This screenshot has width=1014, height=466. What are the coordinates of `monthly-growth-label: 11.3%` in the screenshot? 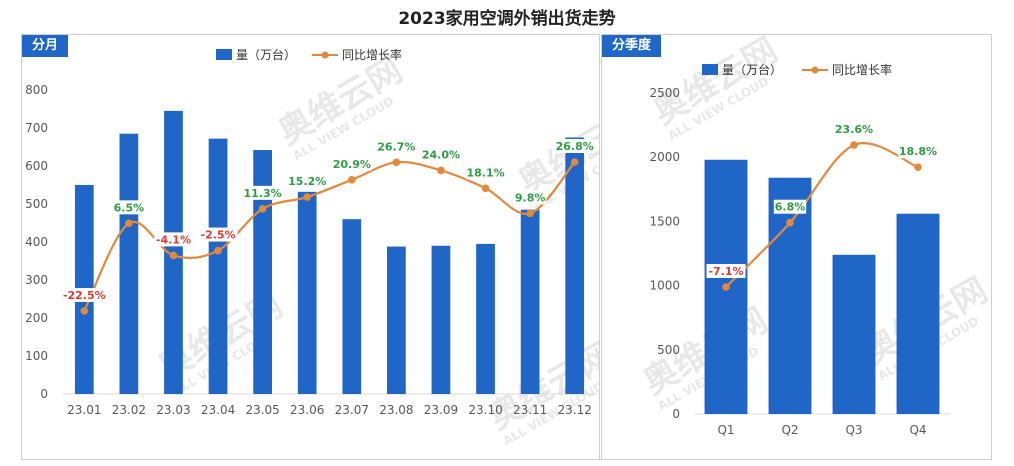 It's located at (263, 193).